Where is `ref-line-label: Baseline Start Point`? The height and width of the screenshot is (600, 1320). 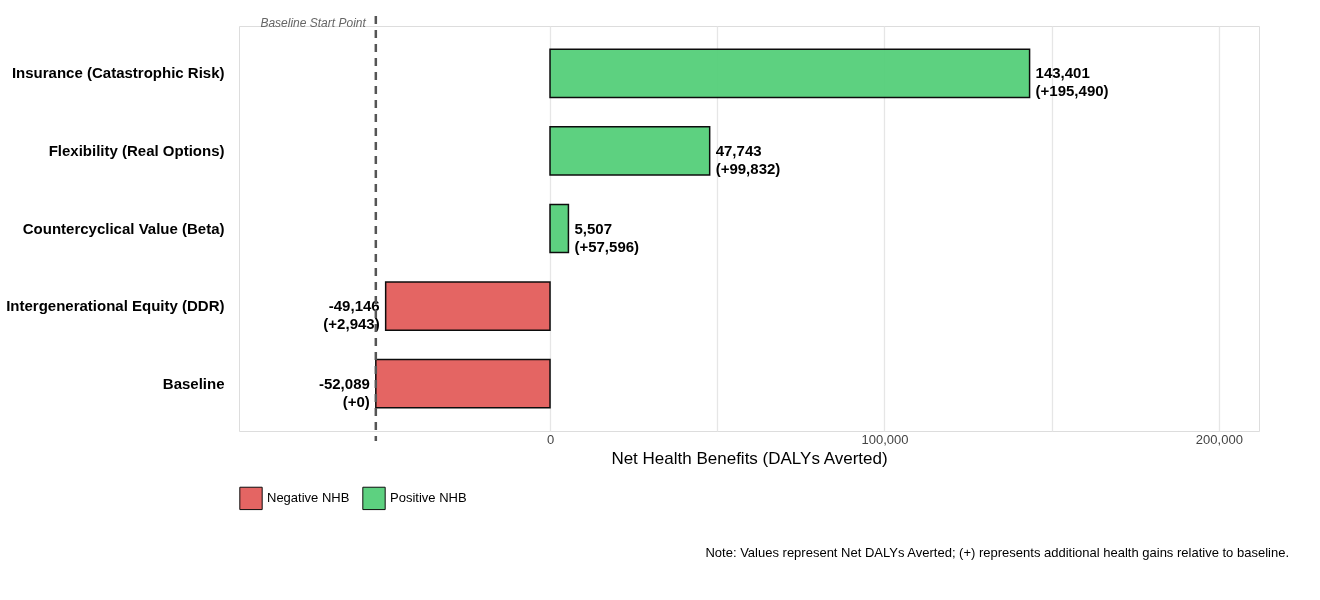 ref-line-label: Baseline Start Point is located at coordinates (313, 23).